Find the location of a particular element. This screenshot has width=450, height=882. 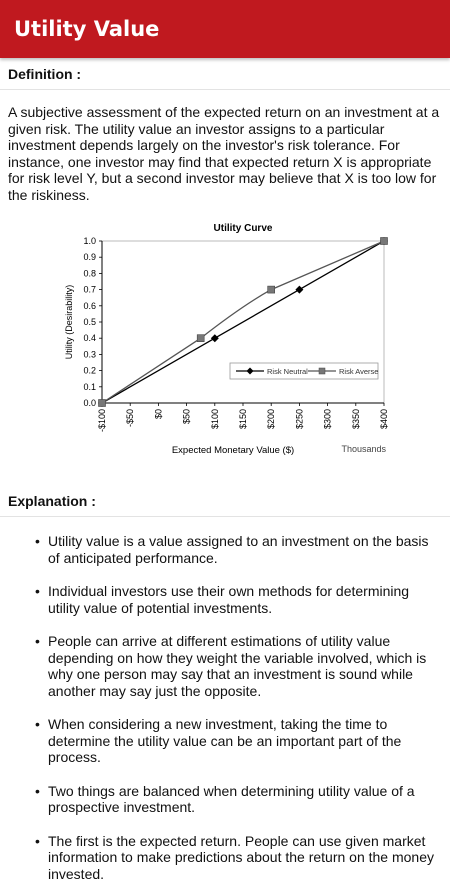

x-unit-note: Thousands is located at coordinates (363, 449).